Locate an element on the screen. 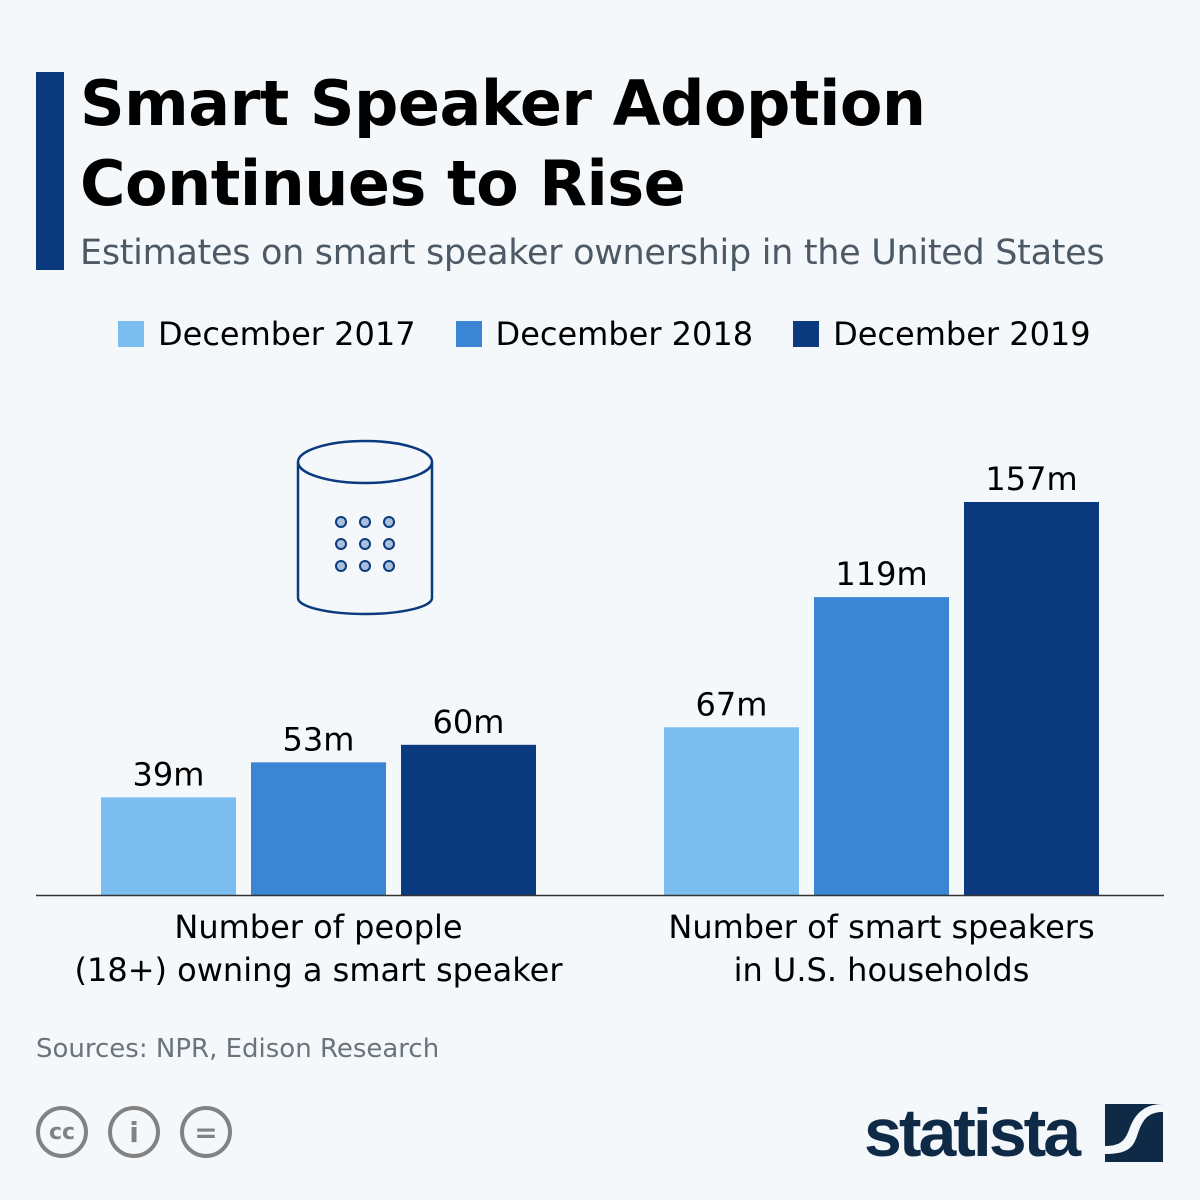  statista-logo-icon is located at coordinates (1134, 1133).